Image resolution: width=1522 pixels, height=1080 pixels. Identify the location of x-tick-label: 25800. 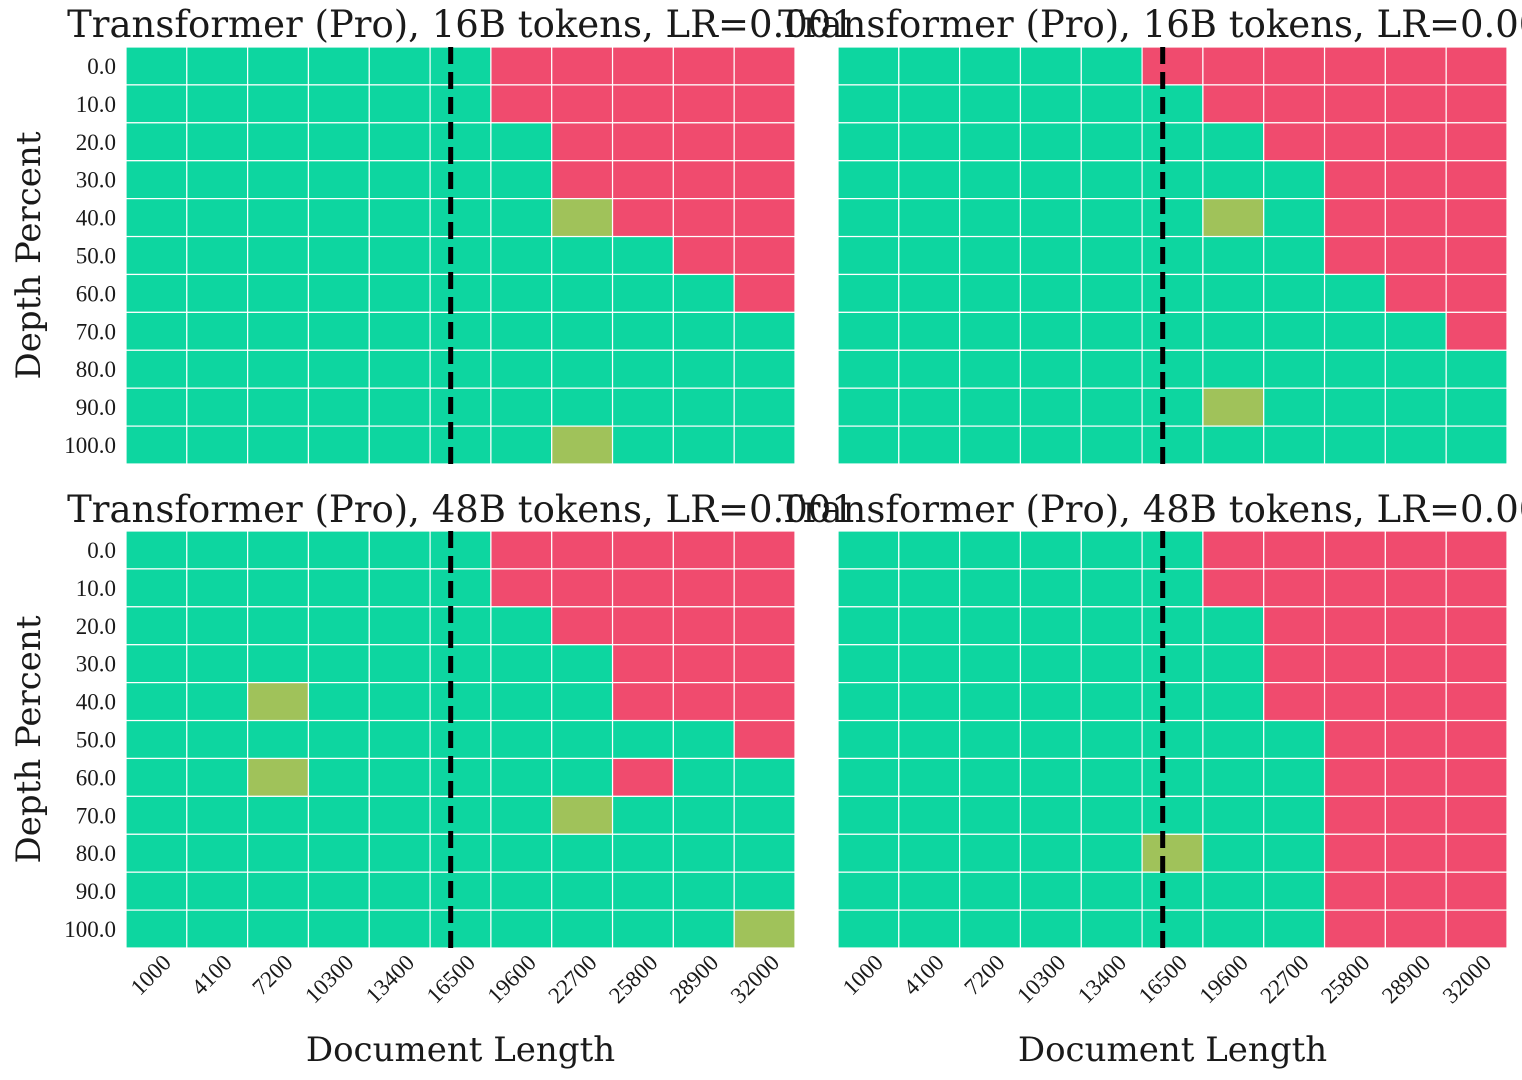
(633, 979).